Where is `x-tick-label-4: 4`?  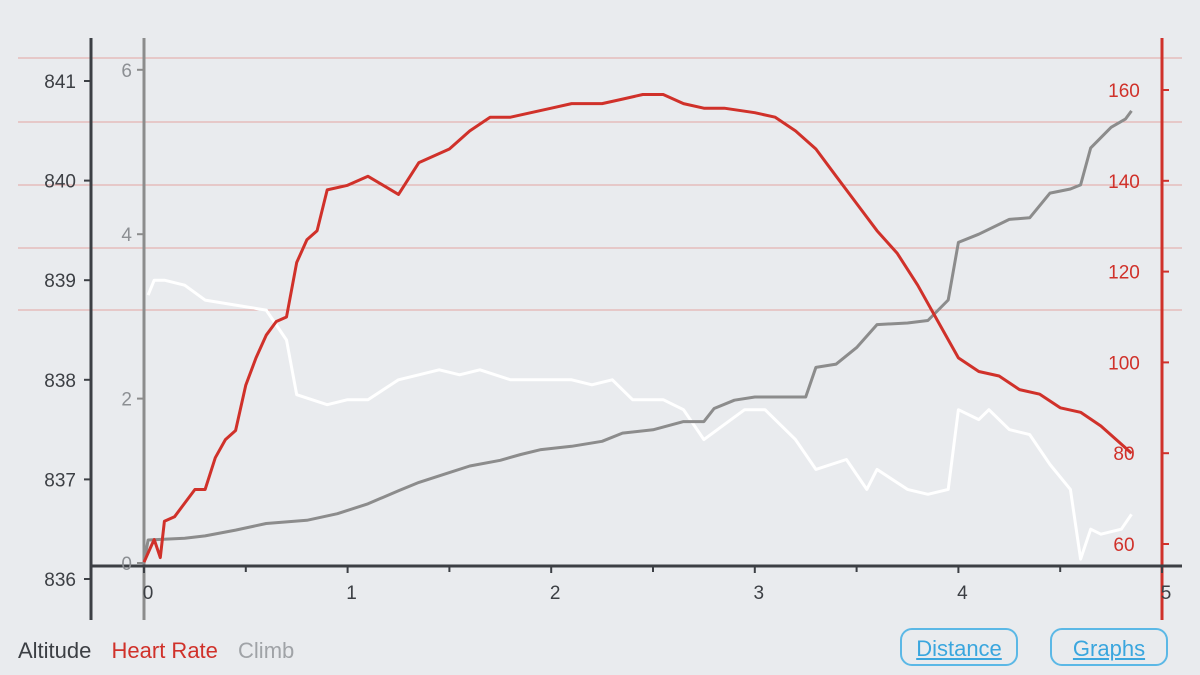 x-tick-label-4: 4 is located at coordinates (962, 593).